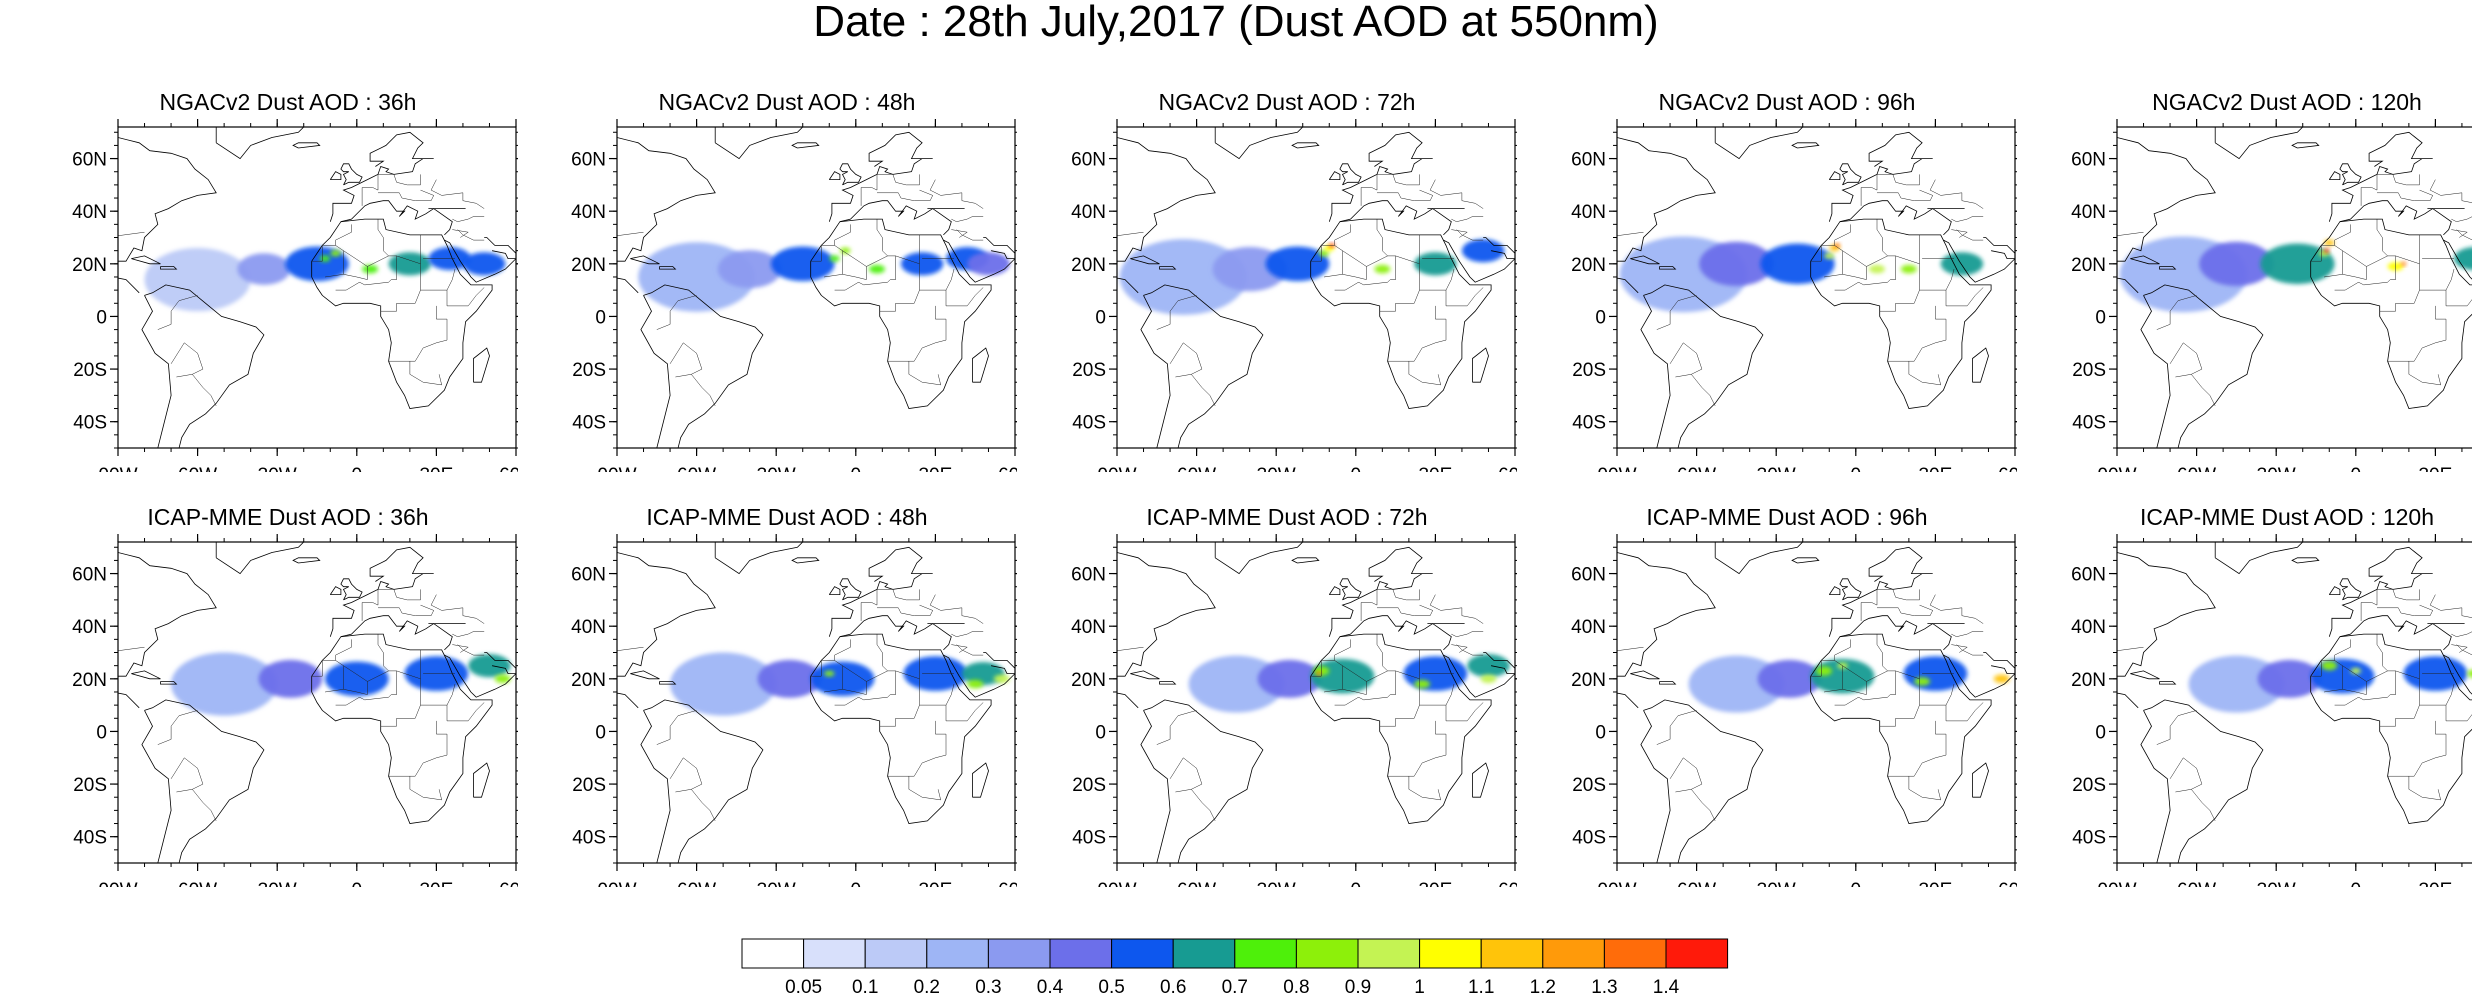 This screenshot has height=995, width=2472. What do you see at coordinates (1111, 986) in the screenshot?
I see `colorbar-label: 0.5` at bounding box center [1111, 986].